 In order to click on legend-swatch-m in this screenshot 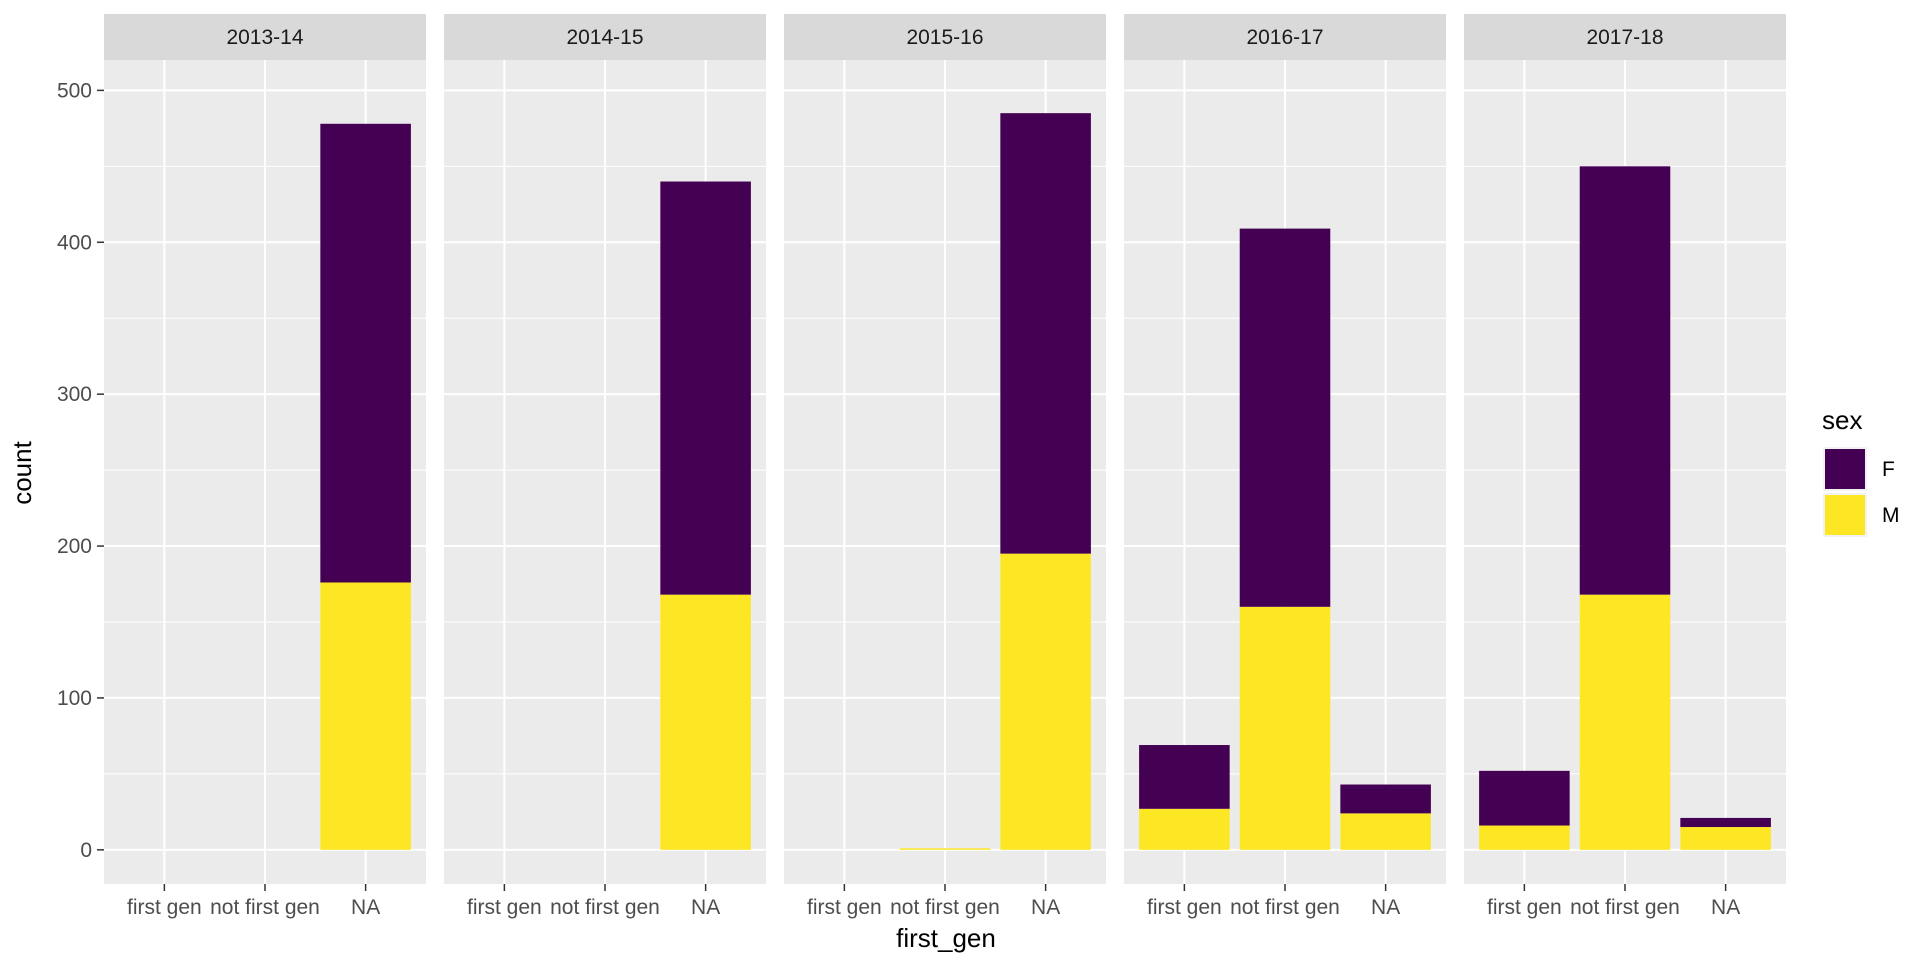, I will do `click(1845, 515)`.